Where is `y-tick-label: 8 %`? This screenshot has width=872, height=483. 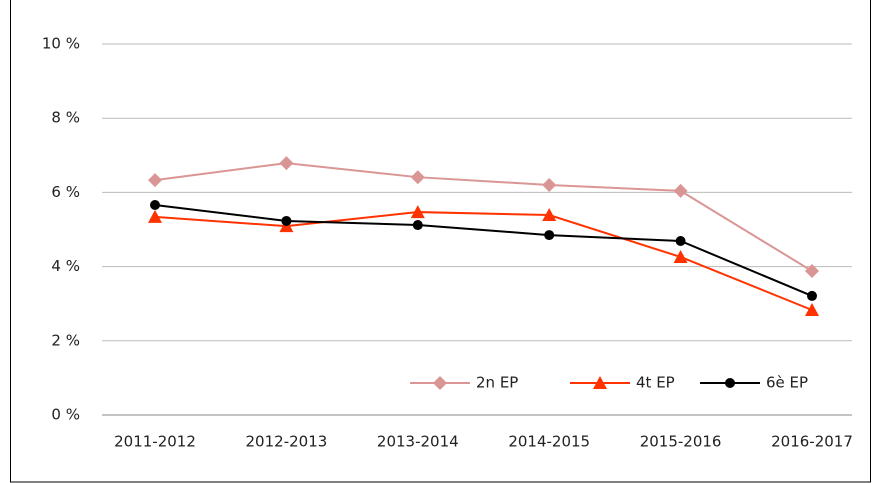 y-tick-label: 8 % is located at coordinates (65, 118).